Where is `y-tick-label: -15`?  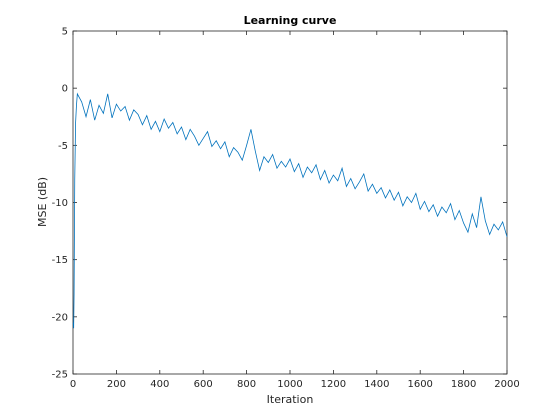
y-tick-label: -15 is located at coordinates (60, 260).